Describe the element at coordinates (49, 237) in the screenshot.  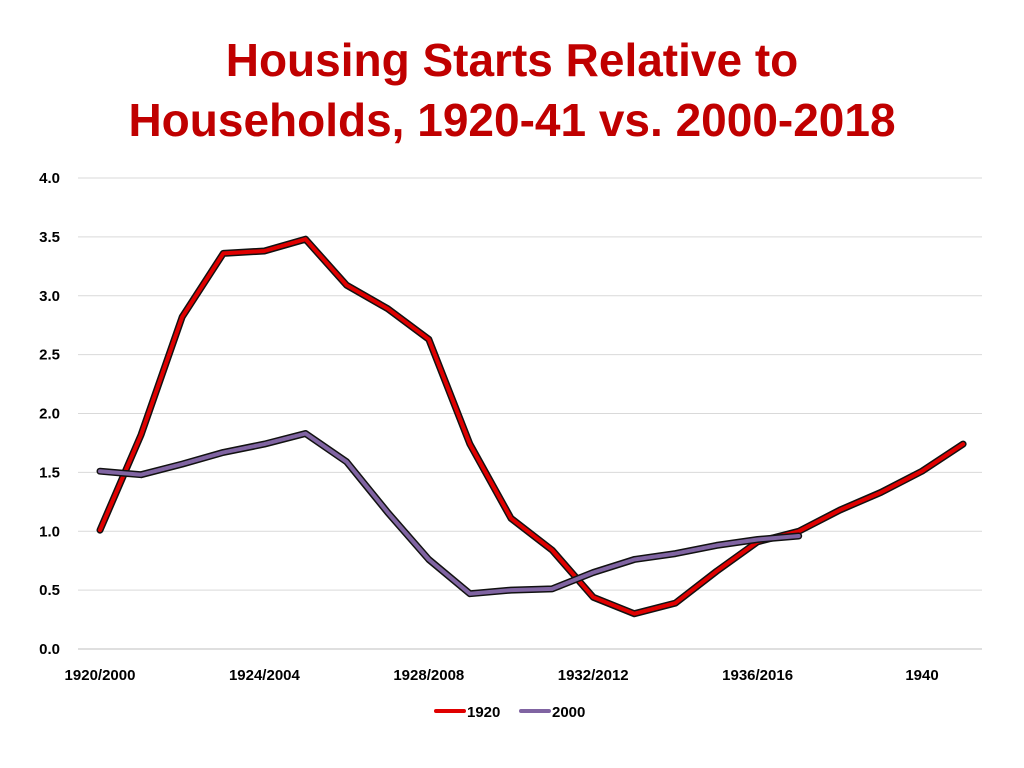
I see `y-tick-label: 3.5` at that location.